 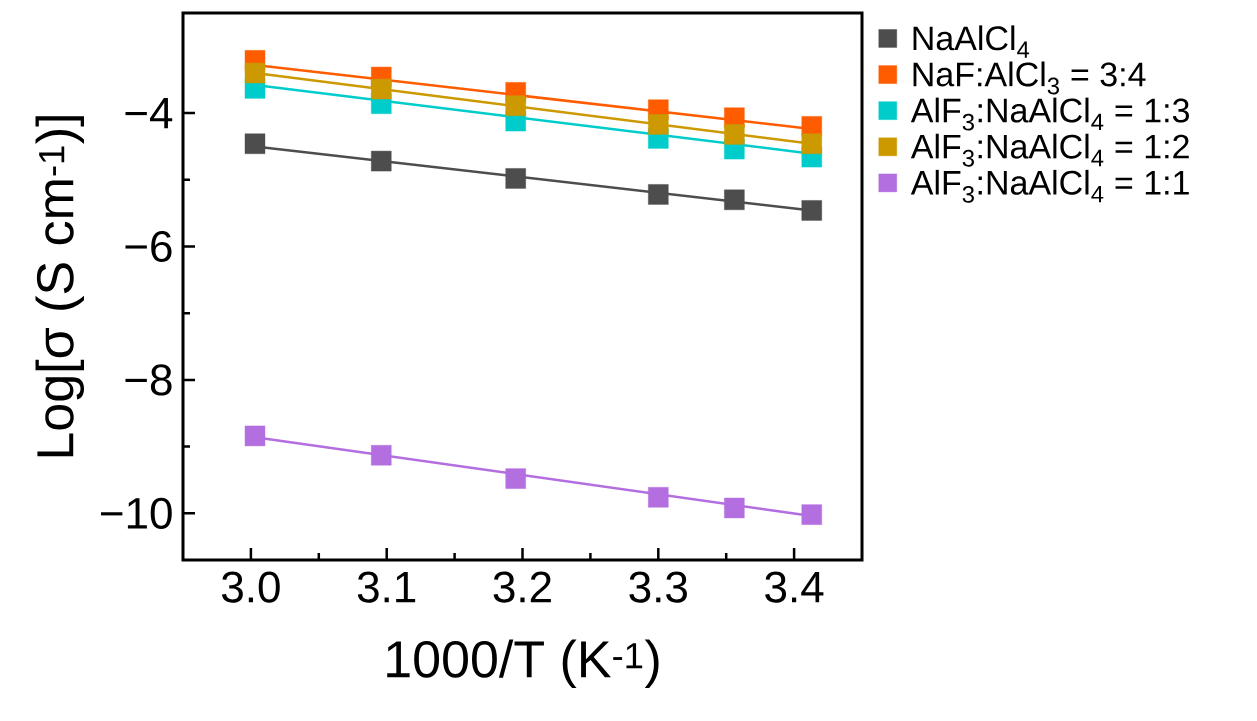 I want to click on y-tick-label: −10, so click(x=136, y=513).